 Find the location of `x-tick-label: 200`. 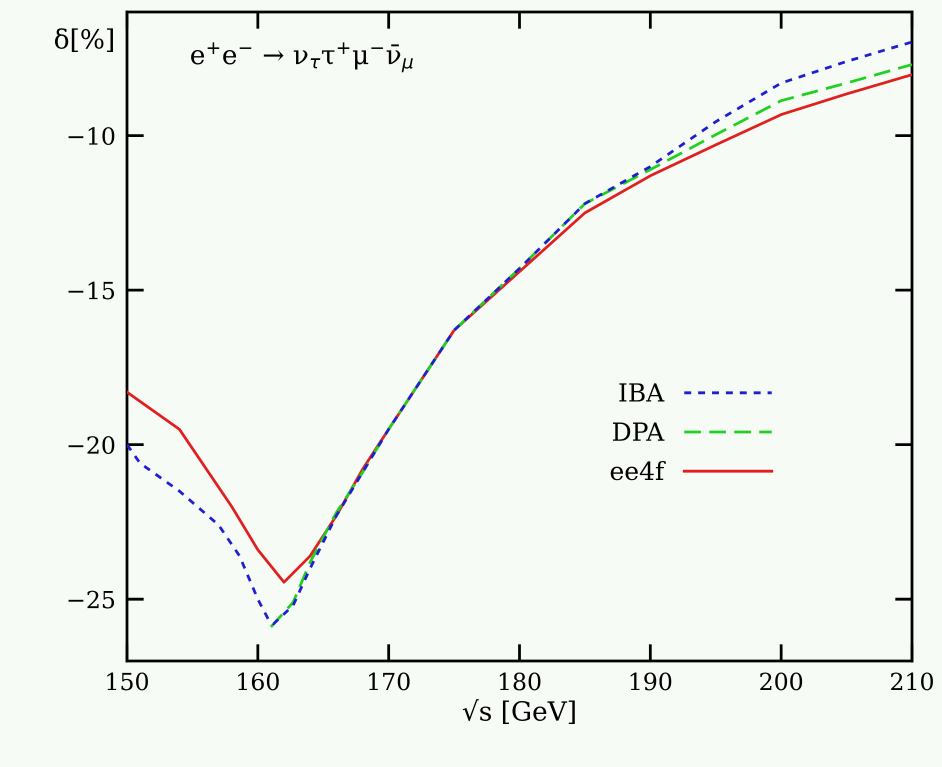

x-tick-label: 200 is located at coordinates (781, 681).